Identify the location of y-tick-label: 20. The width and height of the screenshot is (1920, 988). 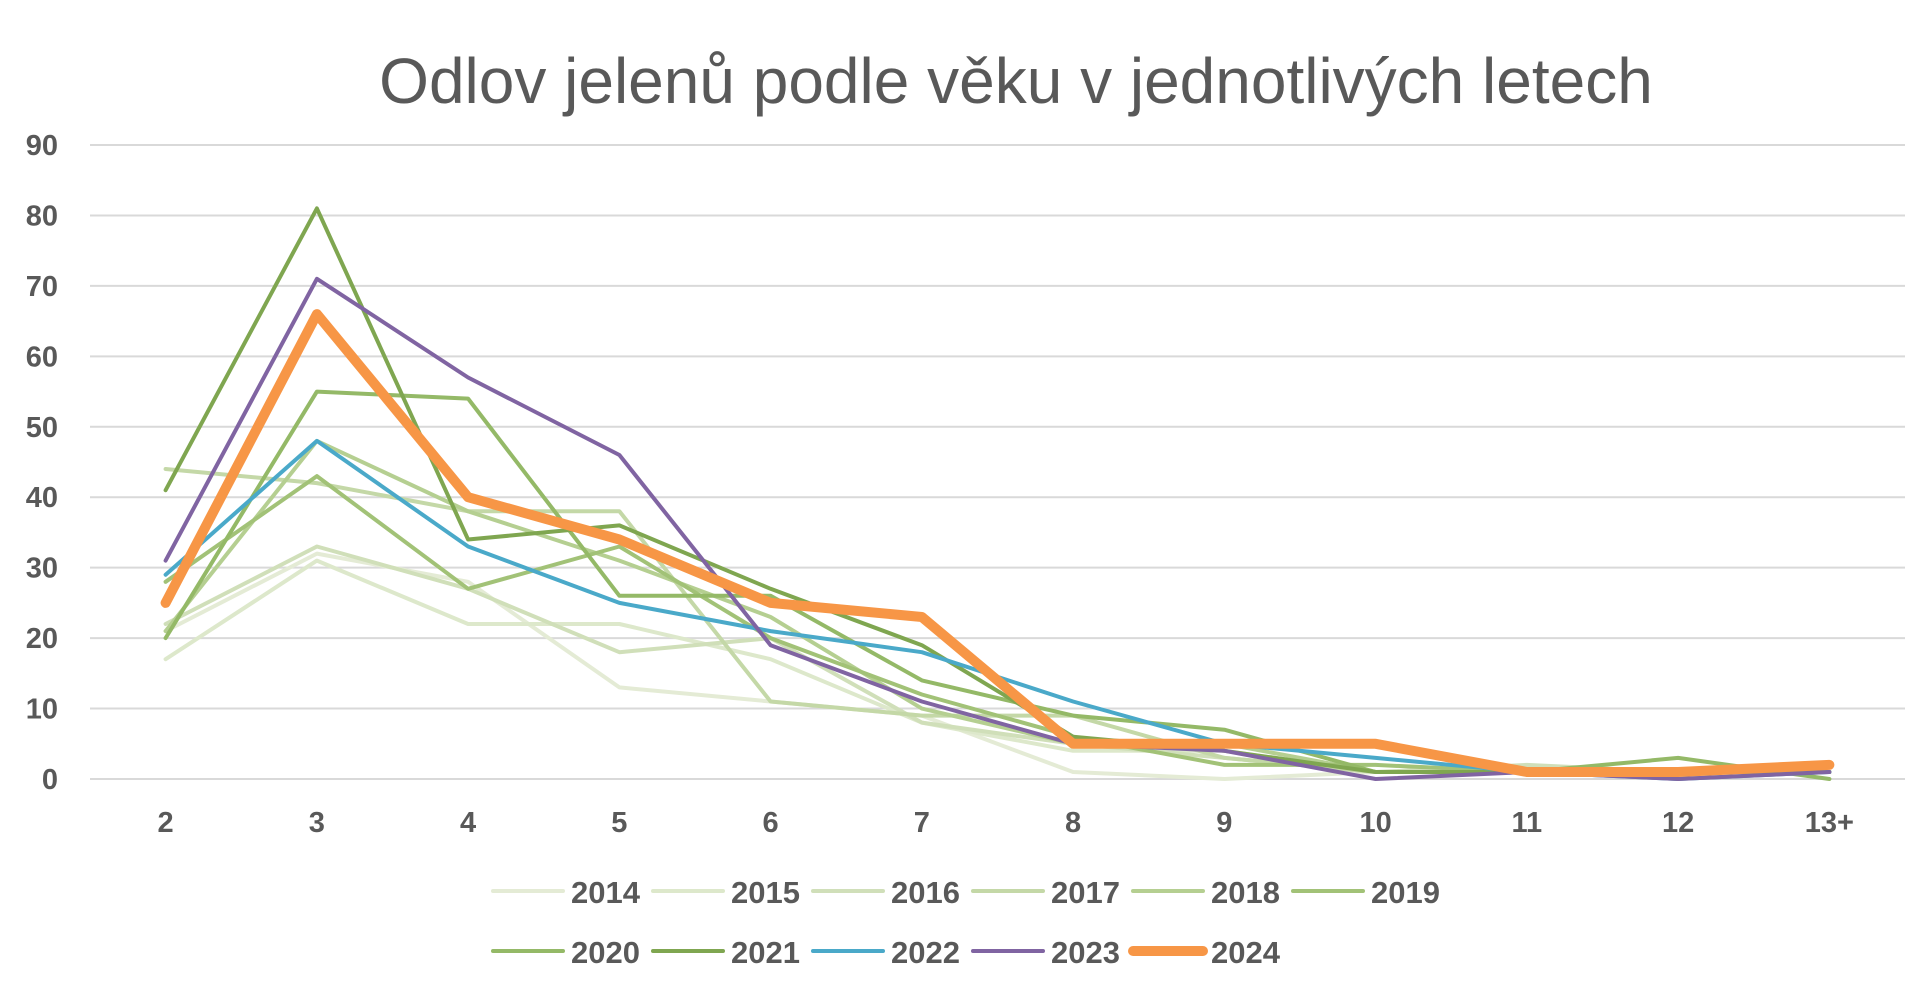
(42, 639).